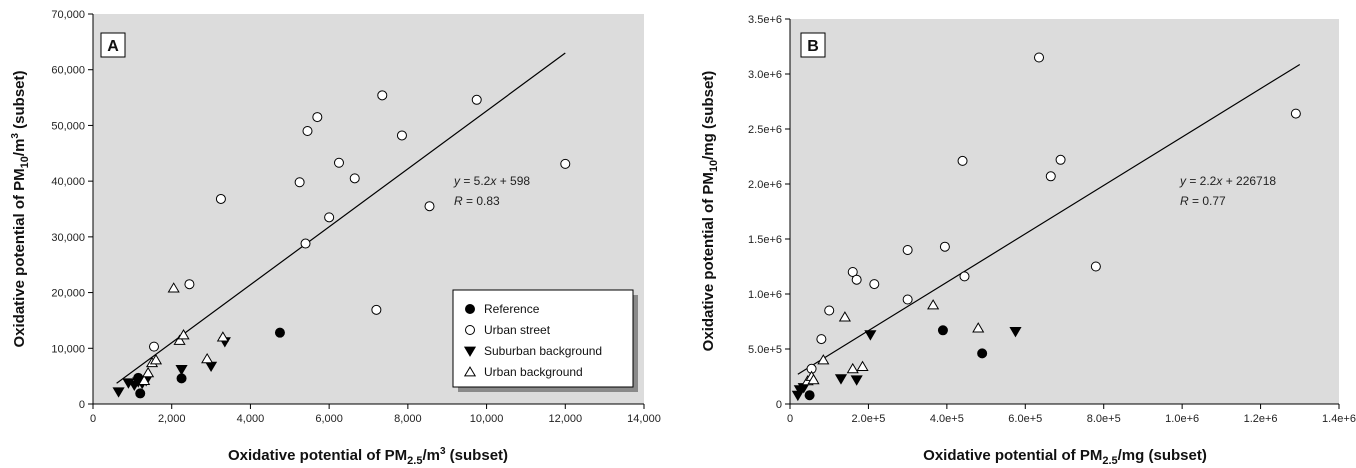  I want to click on x-tick-label: 8,000, so click(408, 419).